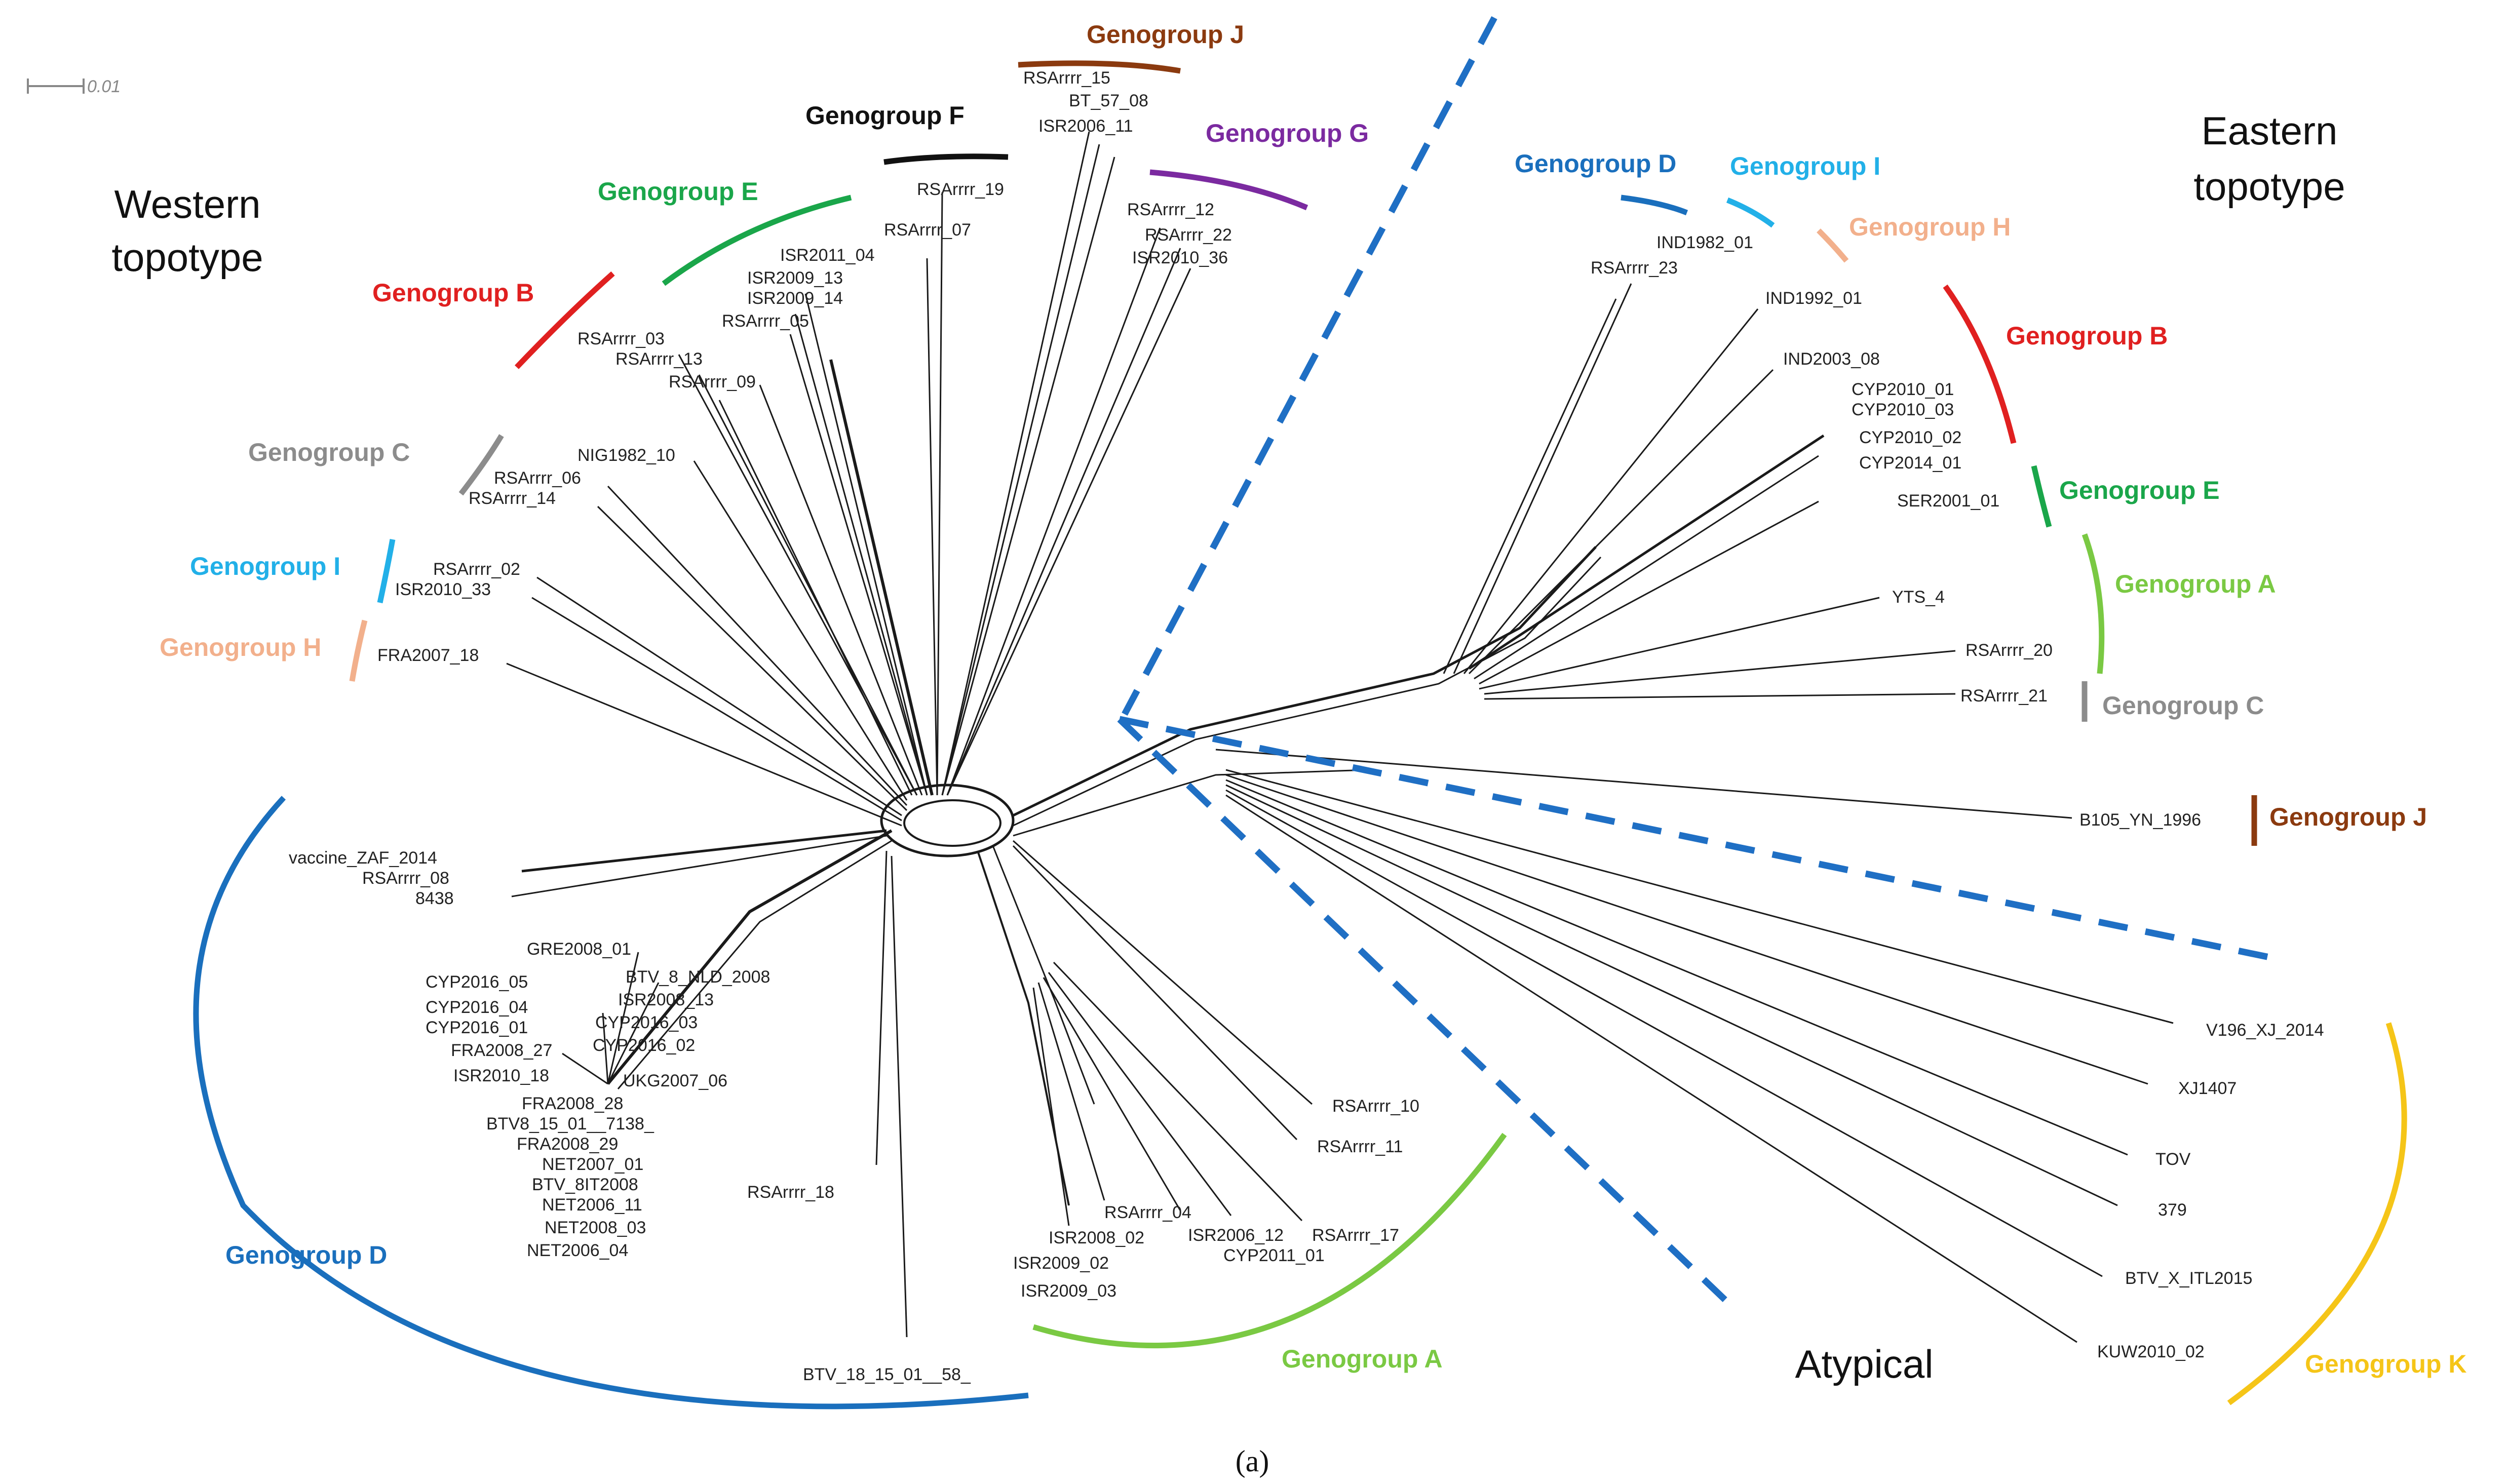 The image size is (2505, 1484). What do you see at coordinates (1180, 257) in the screenshot?
I see `taxon-label: ISR2010_36` at bounding box center [1180, 257].